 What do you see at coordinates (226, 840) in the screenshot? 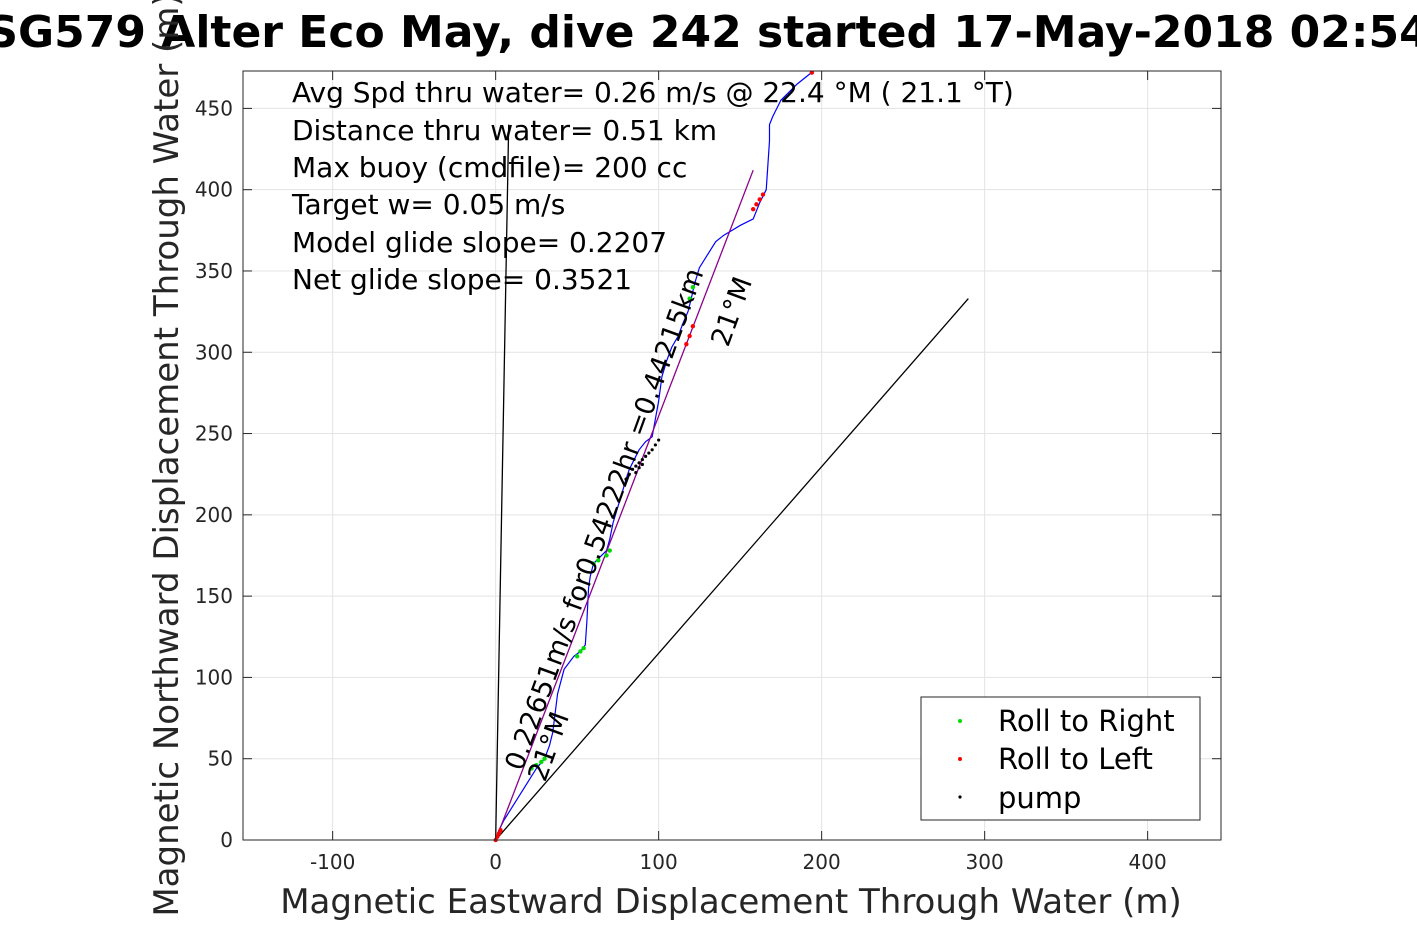
I see `y-tick-label: 0` at bounding box center [226, 840].